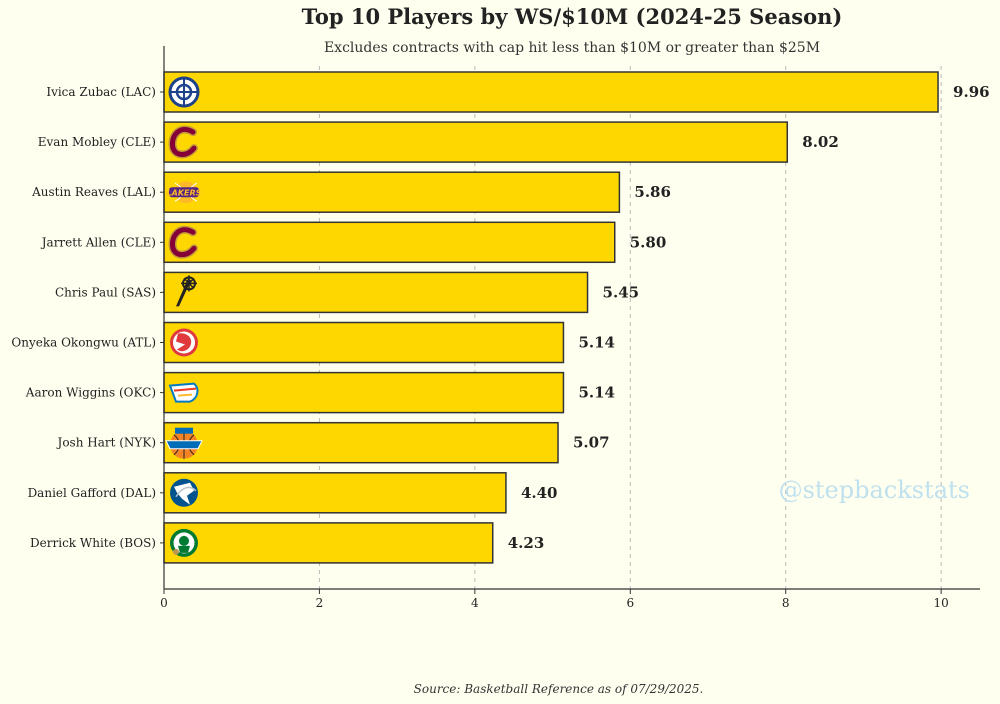 Image resolution: width=1000 pixels, height=704 pixels. What do you see at coordinates (630, 603) in the screenshot?
I see `x-tick-label: 6` at bounding box center [630, 603].